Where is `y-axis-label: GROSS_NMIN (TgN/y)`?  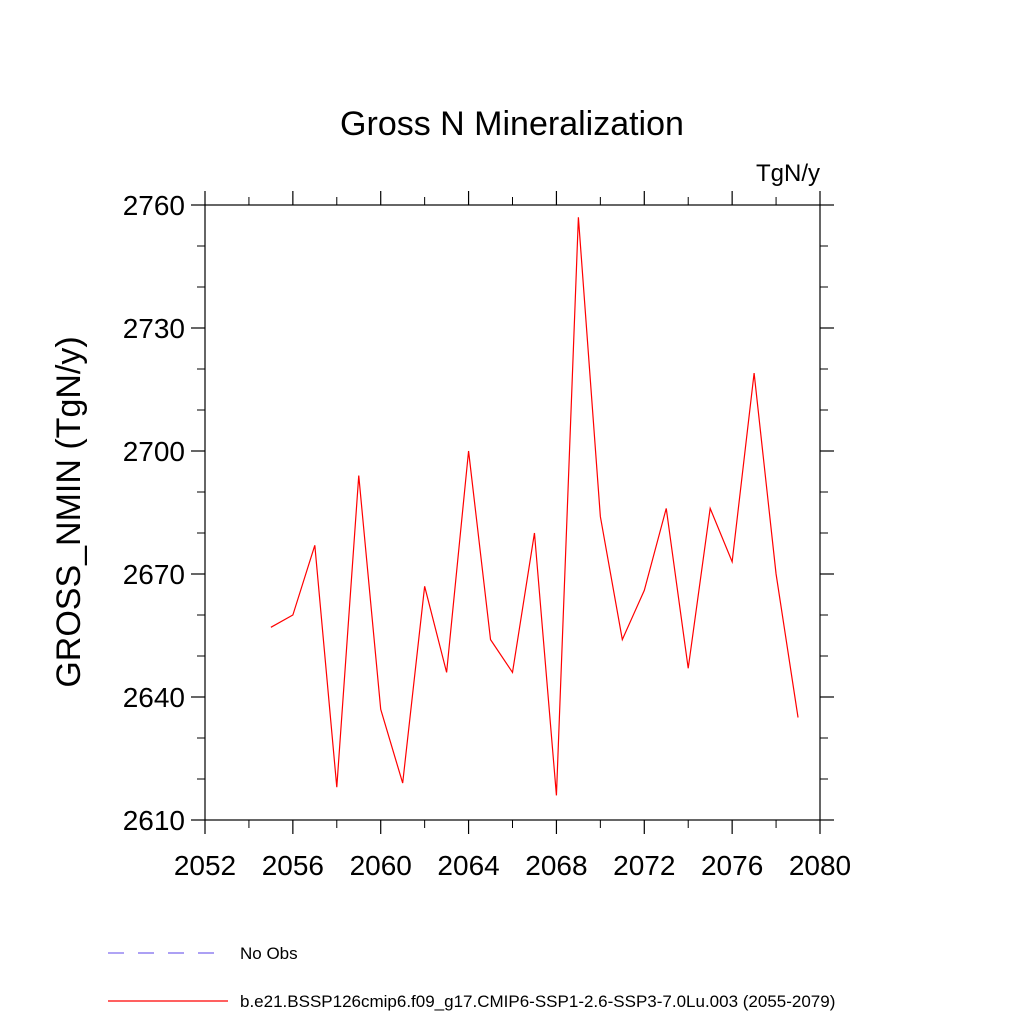
y-axis-label: GROSS_NMIN (TgN/y) is located at coordinates (69, 511).